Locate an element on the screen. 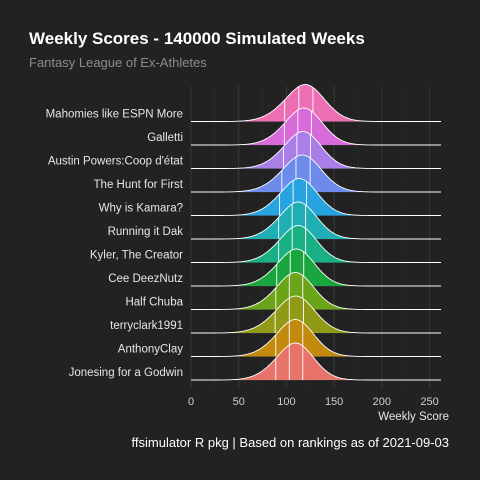  category-label: AnthonyClay is located at coordinates (150, 350).